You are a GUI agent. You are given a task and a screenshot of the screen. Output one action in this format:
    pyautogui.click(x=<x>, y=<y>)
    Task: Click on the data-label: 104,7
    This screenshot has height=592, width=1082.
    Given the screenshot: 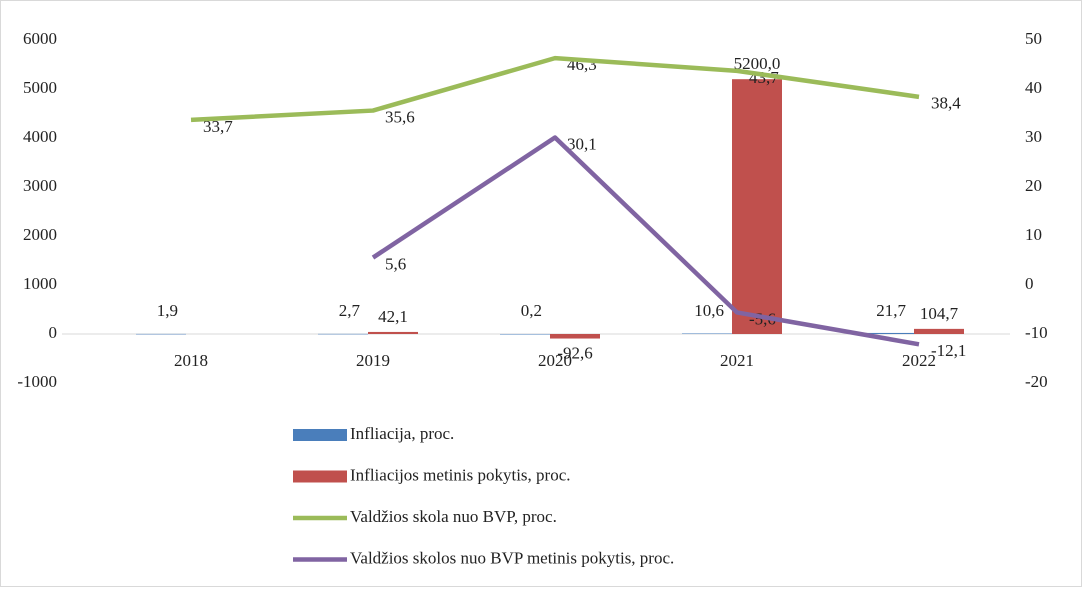 What is the action you would take?
    pyautogui.click(x=939, y=313)
    